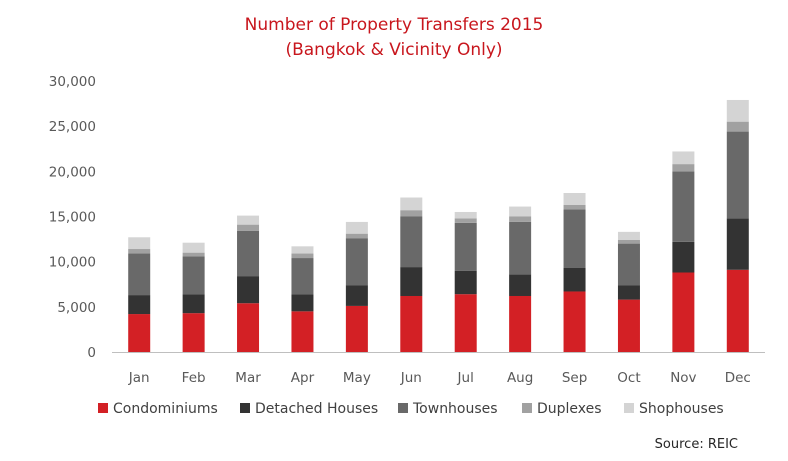  What do you see at coordinates (465, 215) in the screenshot?
I see `bar-shophouses-jul` at bounding box center [465, 215].